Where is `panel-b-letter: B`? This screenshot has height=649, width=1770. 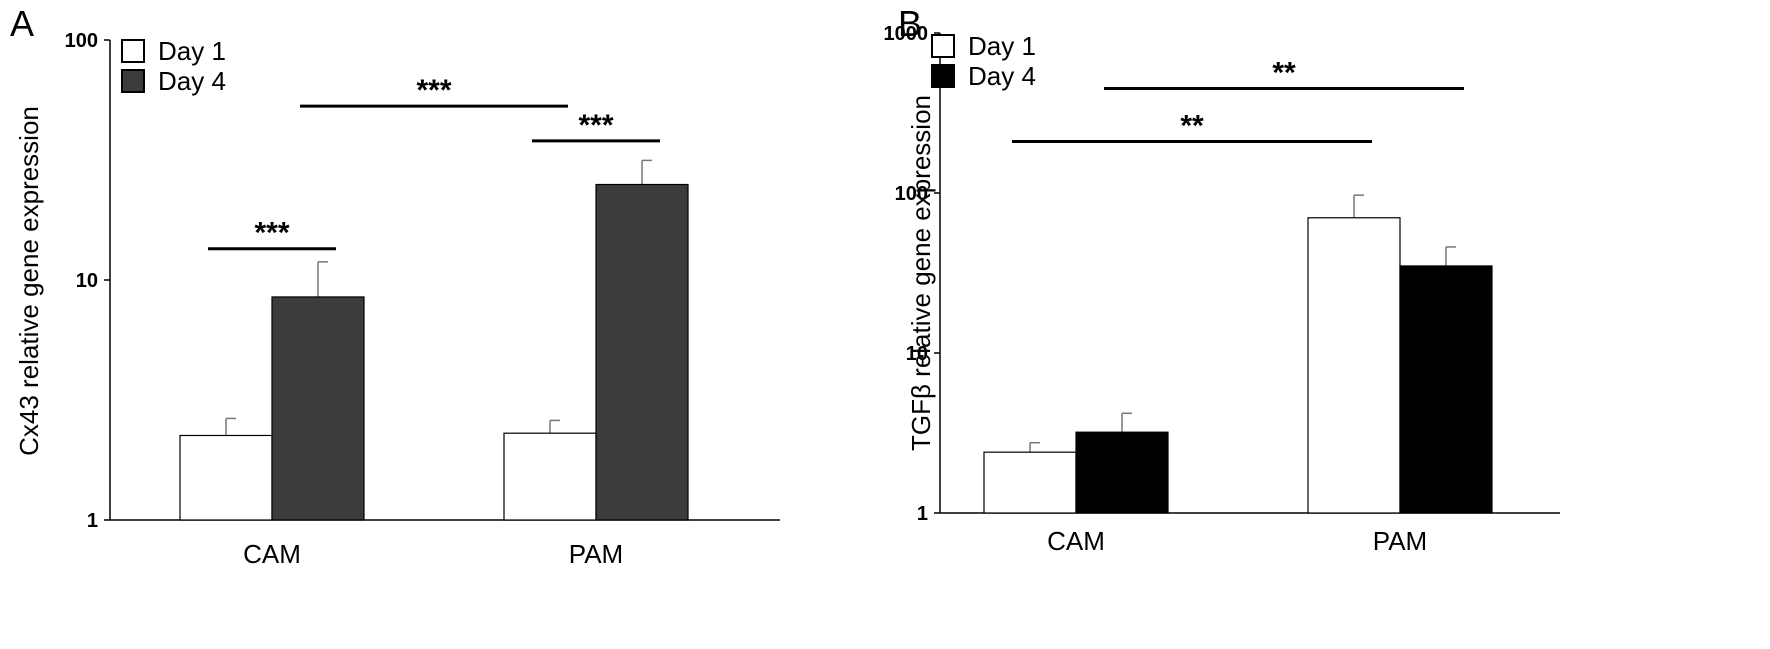
panel-b-letter: B is located at coordinates (910, 23).